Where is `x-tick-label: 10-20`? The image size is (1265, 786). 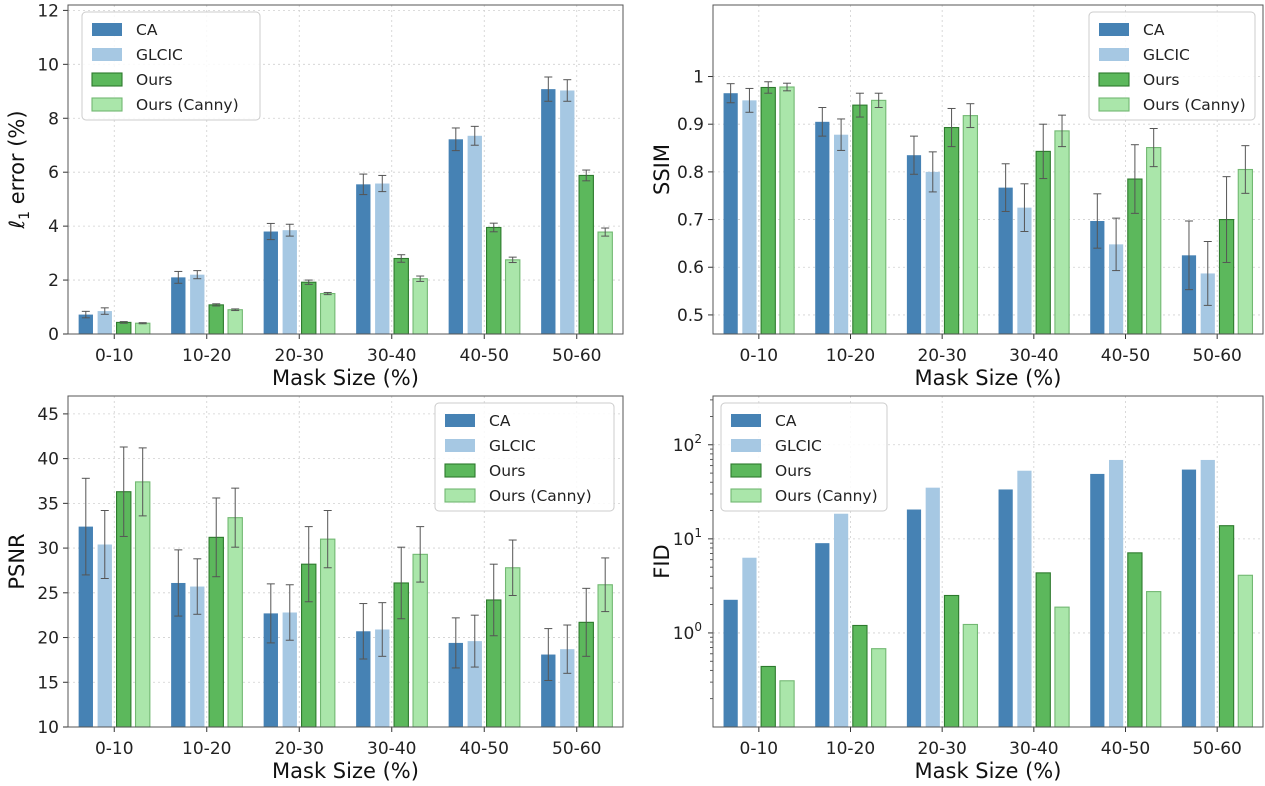 x-tick-label: 10-20 is located at coordinates (850, 749).